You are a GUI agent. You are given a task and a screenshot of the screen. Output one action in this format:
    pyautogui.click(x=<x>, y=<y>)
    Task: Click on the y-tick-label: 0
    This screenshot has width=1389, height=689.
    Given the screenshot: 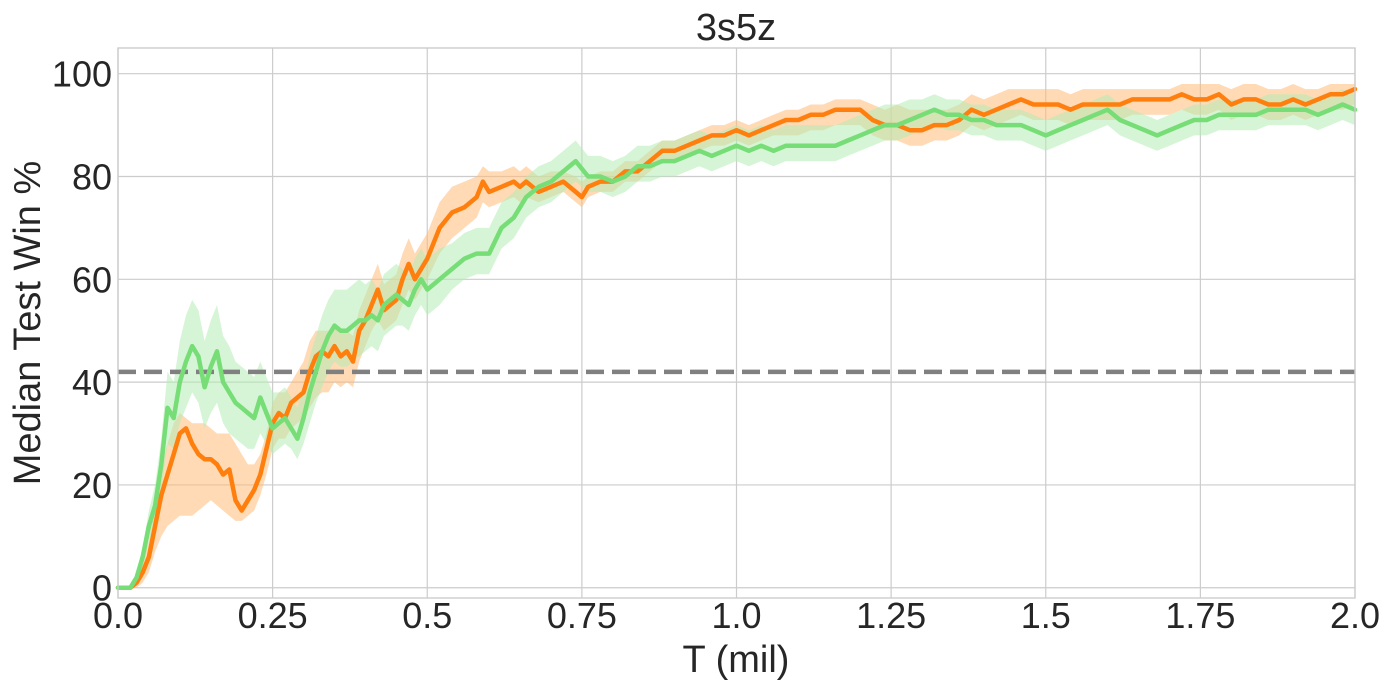 What is the action you would take?
    pyautogui.click(x=102, y=588)
    